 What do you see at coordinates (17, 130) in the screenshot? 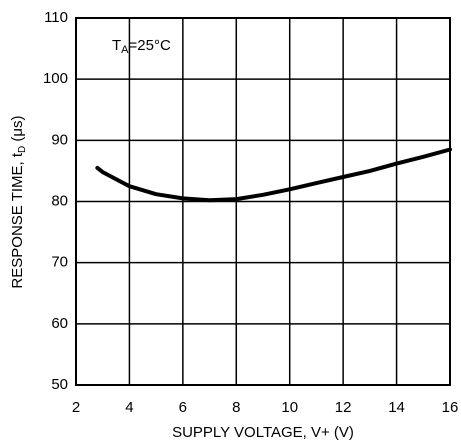
I see `y-label-unit: (μs)` at bounding box center [17, 130].